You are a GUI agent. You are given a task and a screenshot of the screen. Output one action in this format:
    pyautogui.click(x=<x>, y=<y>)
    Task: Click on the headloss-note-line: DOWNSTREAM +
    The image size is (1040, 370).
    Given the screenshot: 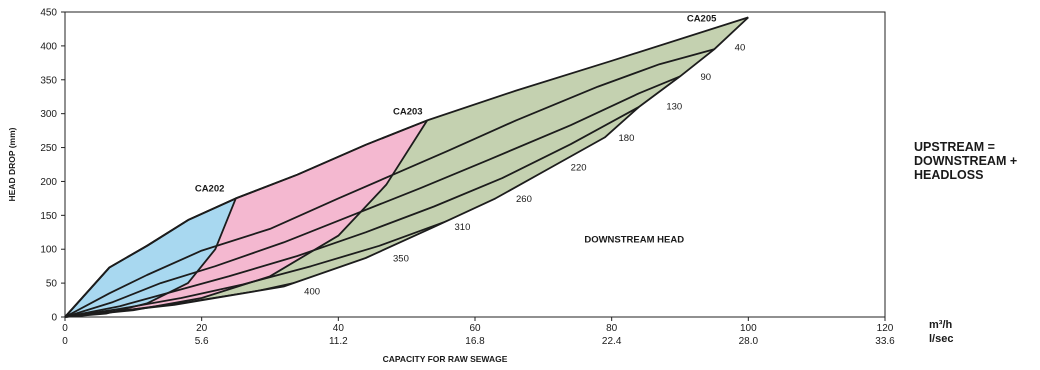 What is the action you would take?
    pyautogui.click(x=966, y=161)
    